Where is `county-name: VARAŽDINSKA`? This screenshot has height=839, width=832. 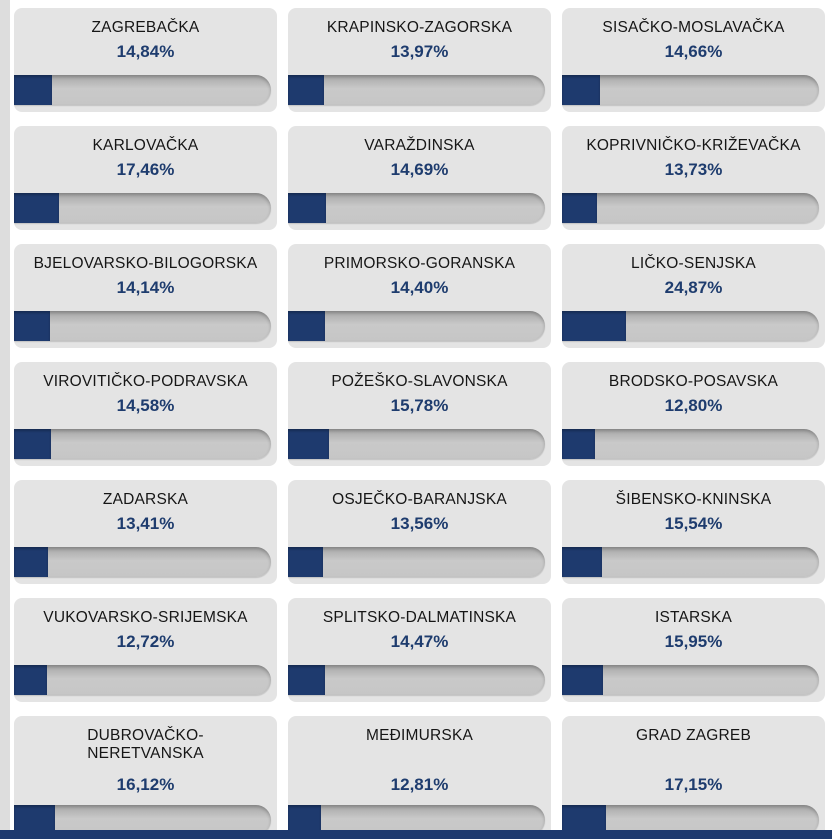 county-name: VARAŽDINSKA is located at coordinates (419, 145).